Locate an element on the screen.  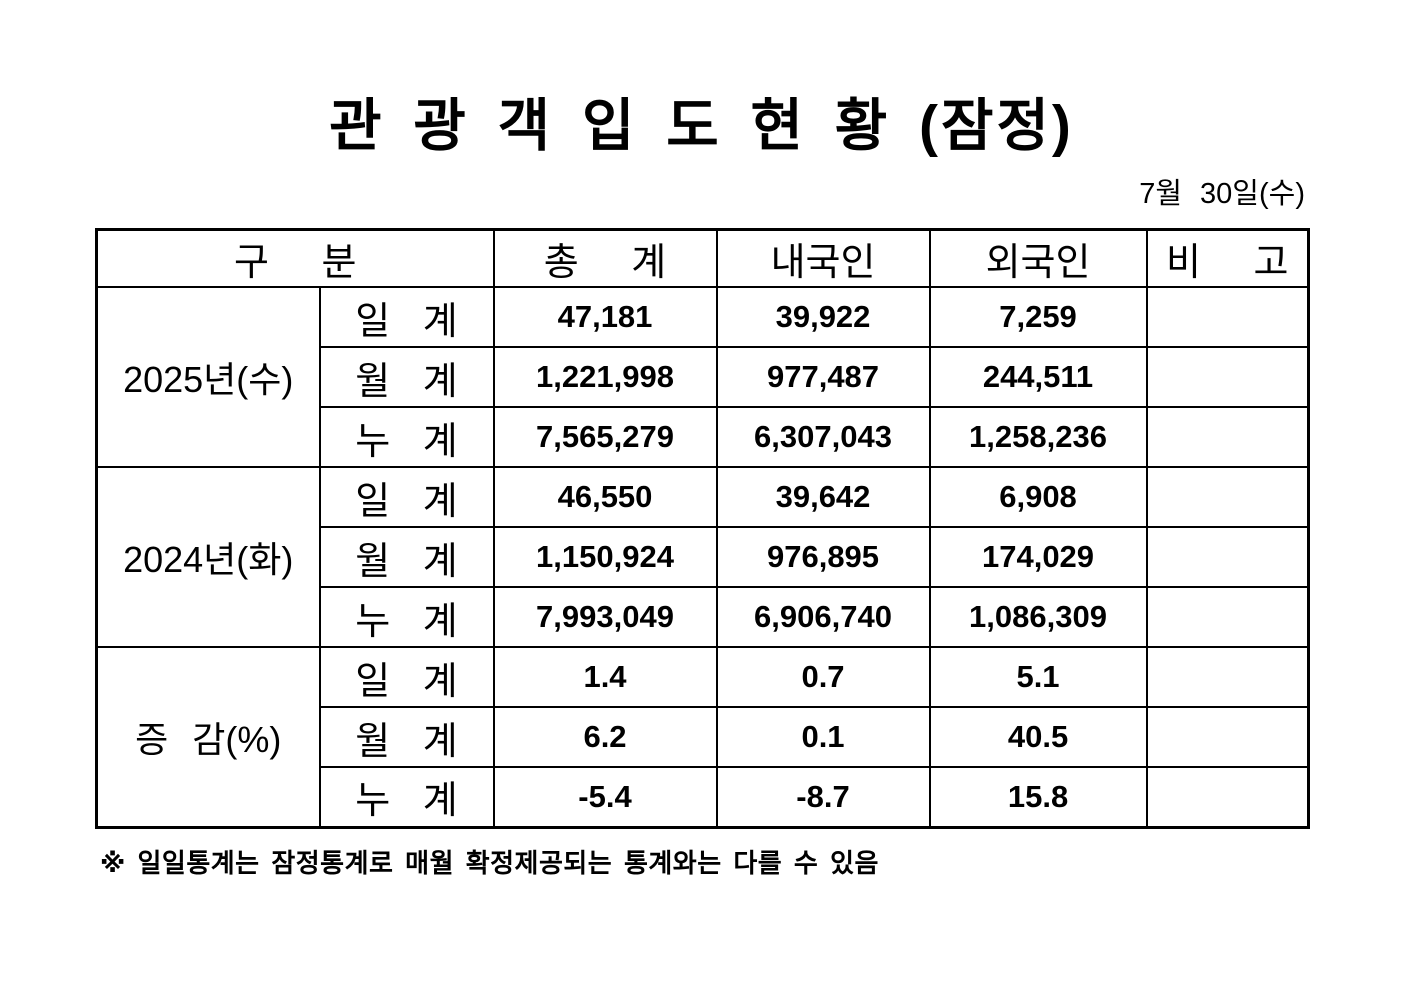
total-value: 1,150,924 is located at coordinates (605, 557).